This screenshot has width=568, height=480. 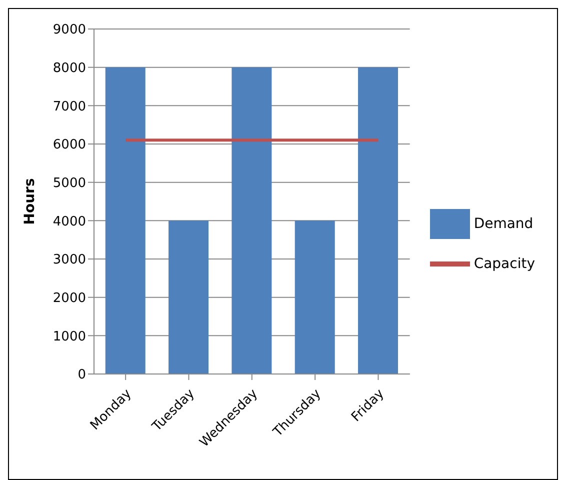 What do you see at coordinates (82, 375) in the screenshot?
I see `y-tick-label: 0` at bounding box center [82, 375].